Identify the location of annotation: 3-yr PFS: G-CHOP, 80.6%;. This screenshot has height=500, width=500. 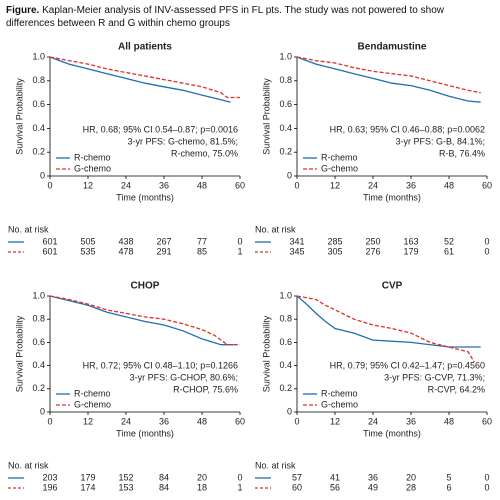
(184, 377).